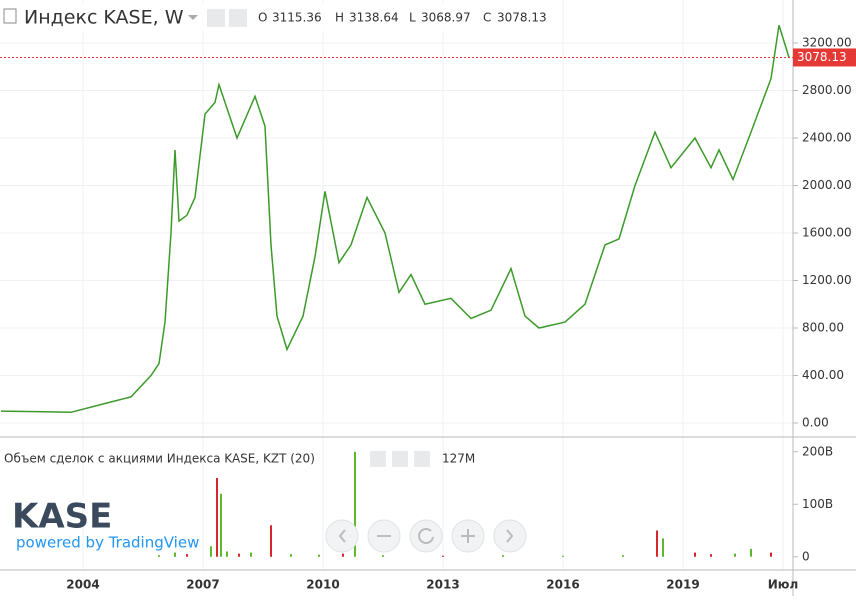  What do you see at coordinates (262, 18) in the screenshot?
I see `open-label: O` at bounding box center [262, 18].